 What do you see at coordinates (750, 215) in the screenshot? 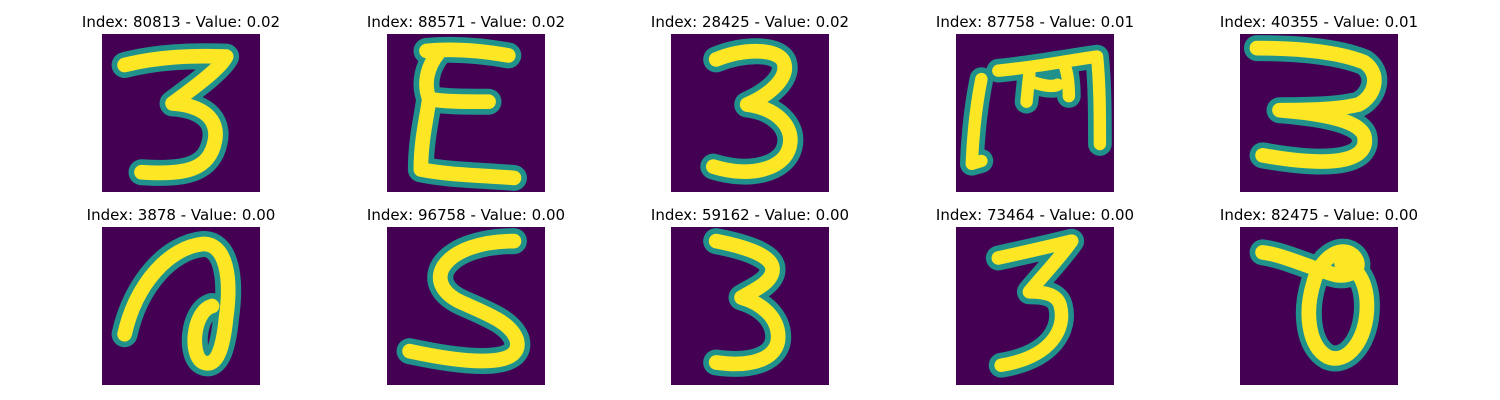
I see `panel-title: Index: 59162 - Value: 0.00` at bounding box center [750, 215].